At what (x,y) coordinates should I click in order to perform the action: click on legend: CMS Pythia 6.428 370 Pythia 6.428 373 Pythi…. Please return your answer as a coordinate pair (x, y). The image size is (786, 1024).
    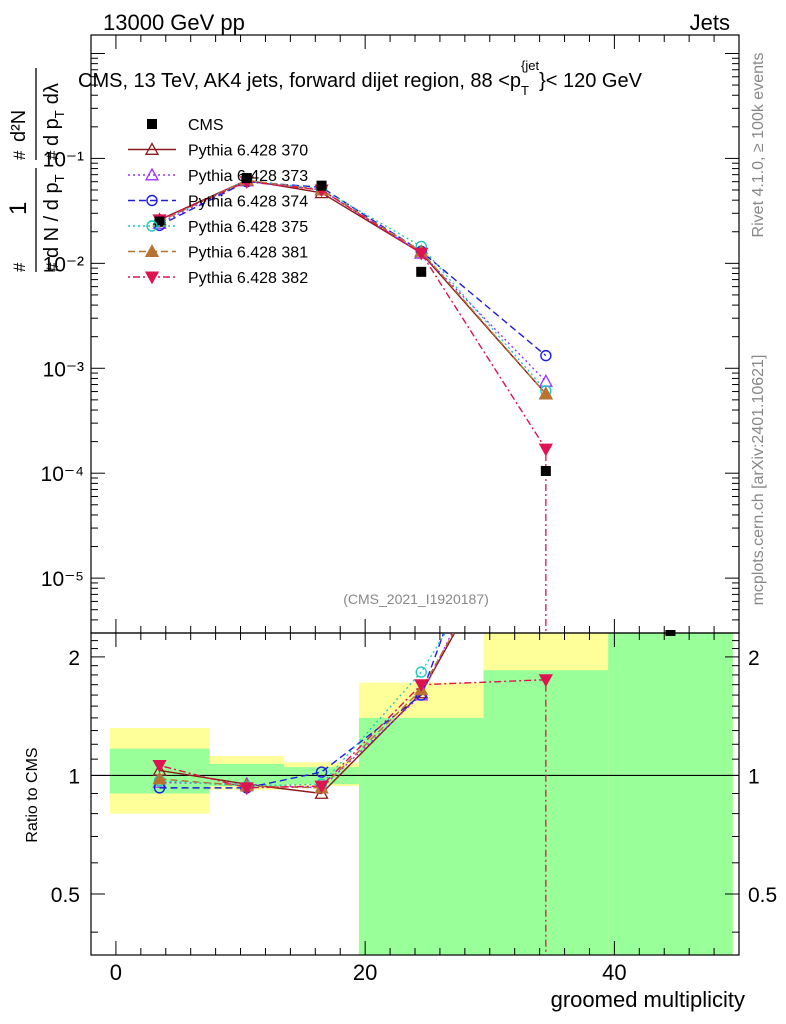
    Looking at the image, I should click on (218, 202).